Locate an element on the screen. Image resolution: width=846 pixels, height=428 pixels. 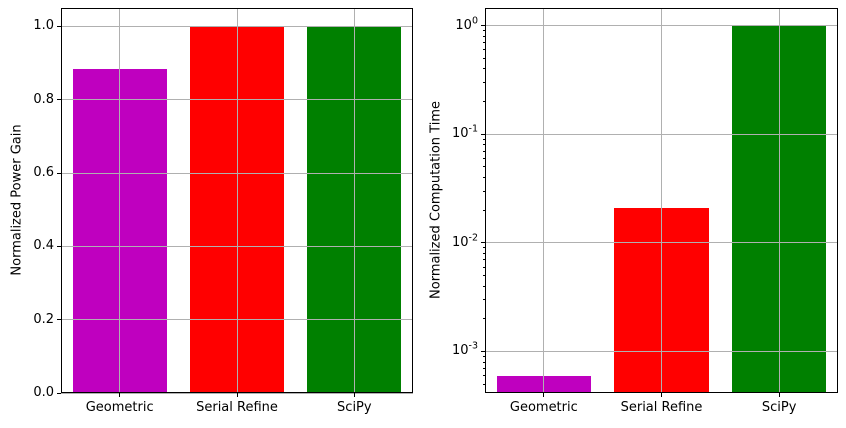
y-tick-label: 0.8 is located at coordinates (43, 99).